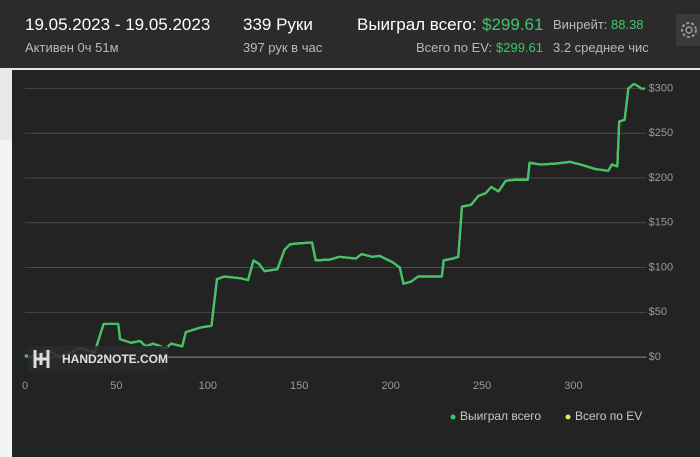 The image size is (700, 457). I want to click on x-tick-label: 300, so click(573, 386).